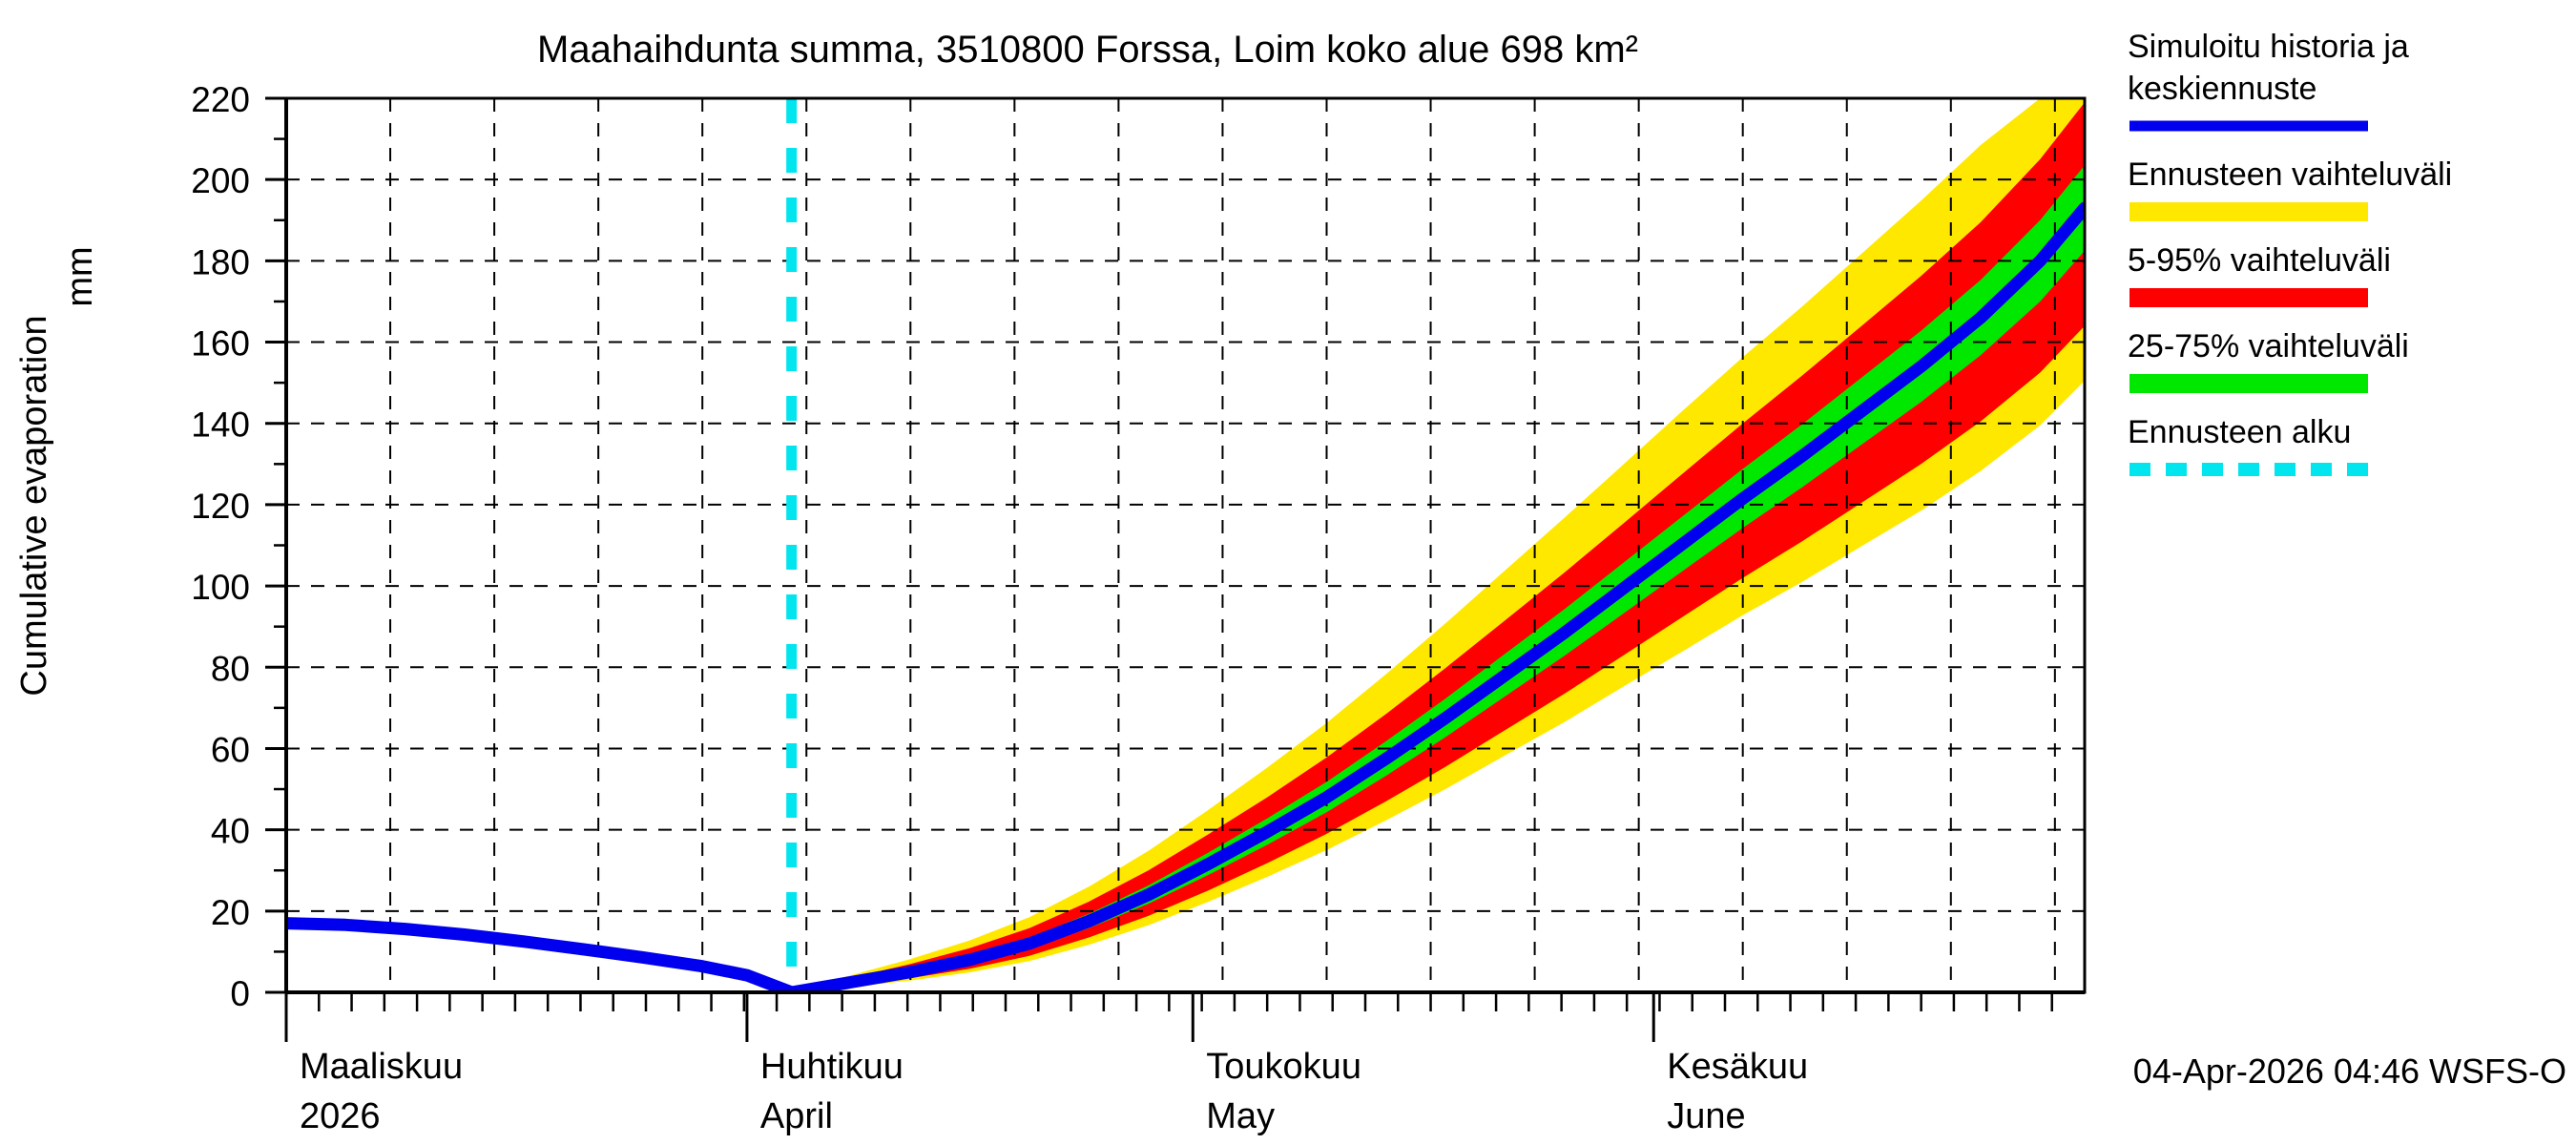 Image resolution: width=2576 pixels, height=1145 pixels. What do you see at coordinates (220, 506) in the screenshot?
I see `y-tick-label: 120` at bounding box center [220, 506].